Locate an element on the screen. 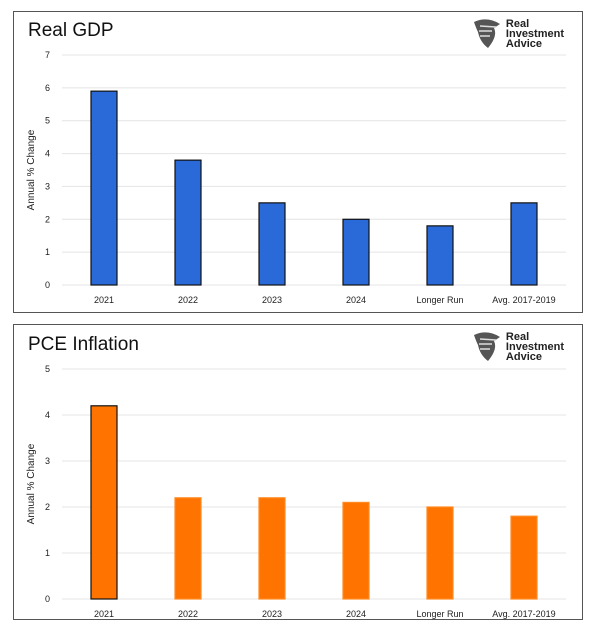  chart-title: Real GDP is located at coordinates (71, 30).